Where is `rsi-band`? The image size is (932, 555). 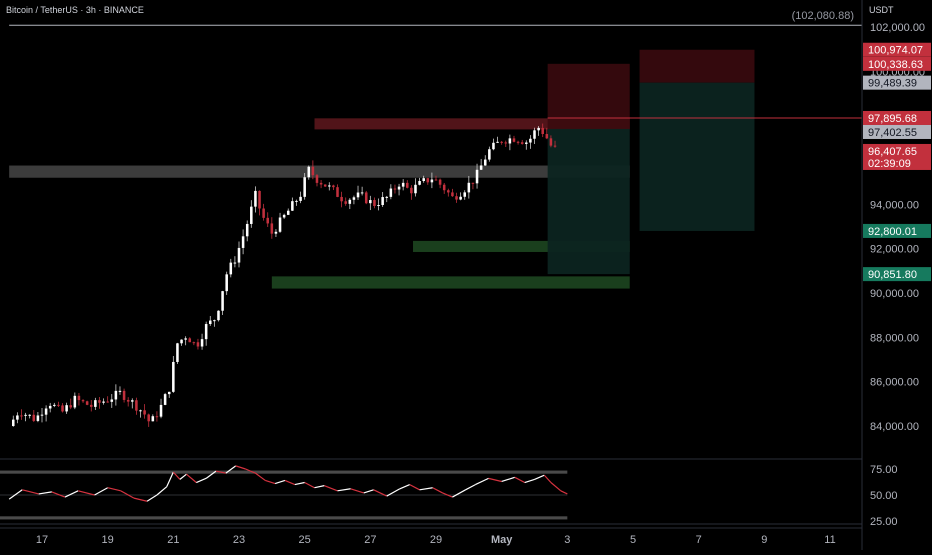
rsi-band is located at coordinates (284, 518).